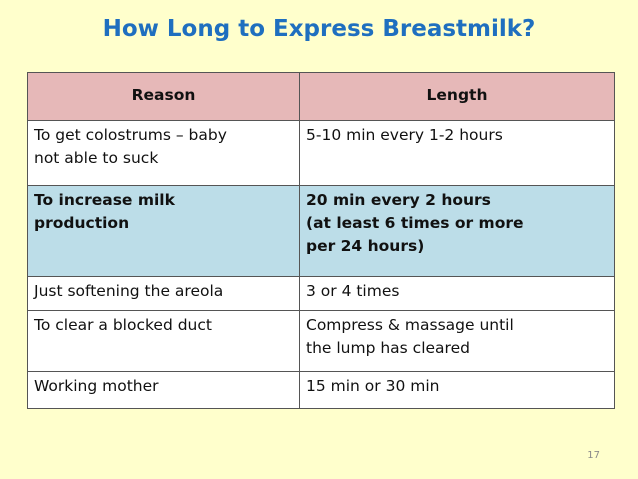 The height and width of the screenshot is (479, 638). What do you see at coordinates (457, 390) in the screenshot?
I see `length-cell: 15 min or 30 min` at bounding box center [457, 390].